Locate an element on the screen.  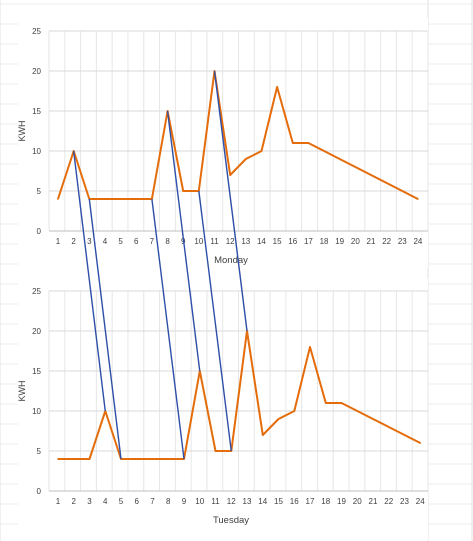
x-tick-label: 9 is located at coordinates (184, 501).